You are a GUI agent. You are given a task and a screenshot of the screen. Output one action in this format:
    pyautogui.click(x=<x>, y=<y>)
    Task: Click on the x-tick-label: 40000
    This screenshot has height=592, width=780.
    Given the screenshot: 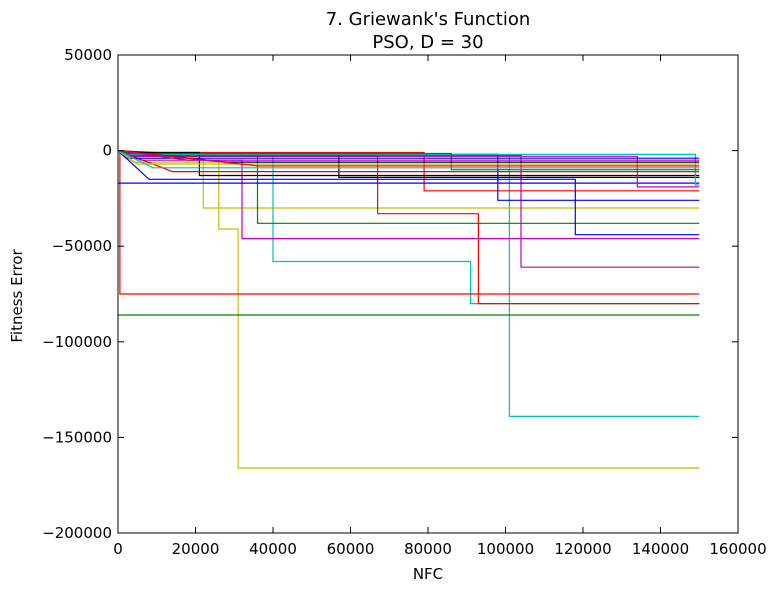 What is the action you would take?
    pyautogui.click(x=273, y=549)
    